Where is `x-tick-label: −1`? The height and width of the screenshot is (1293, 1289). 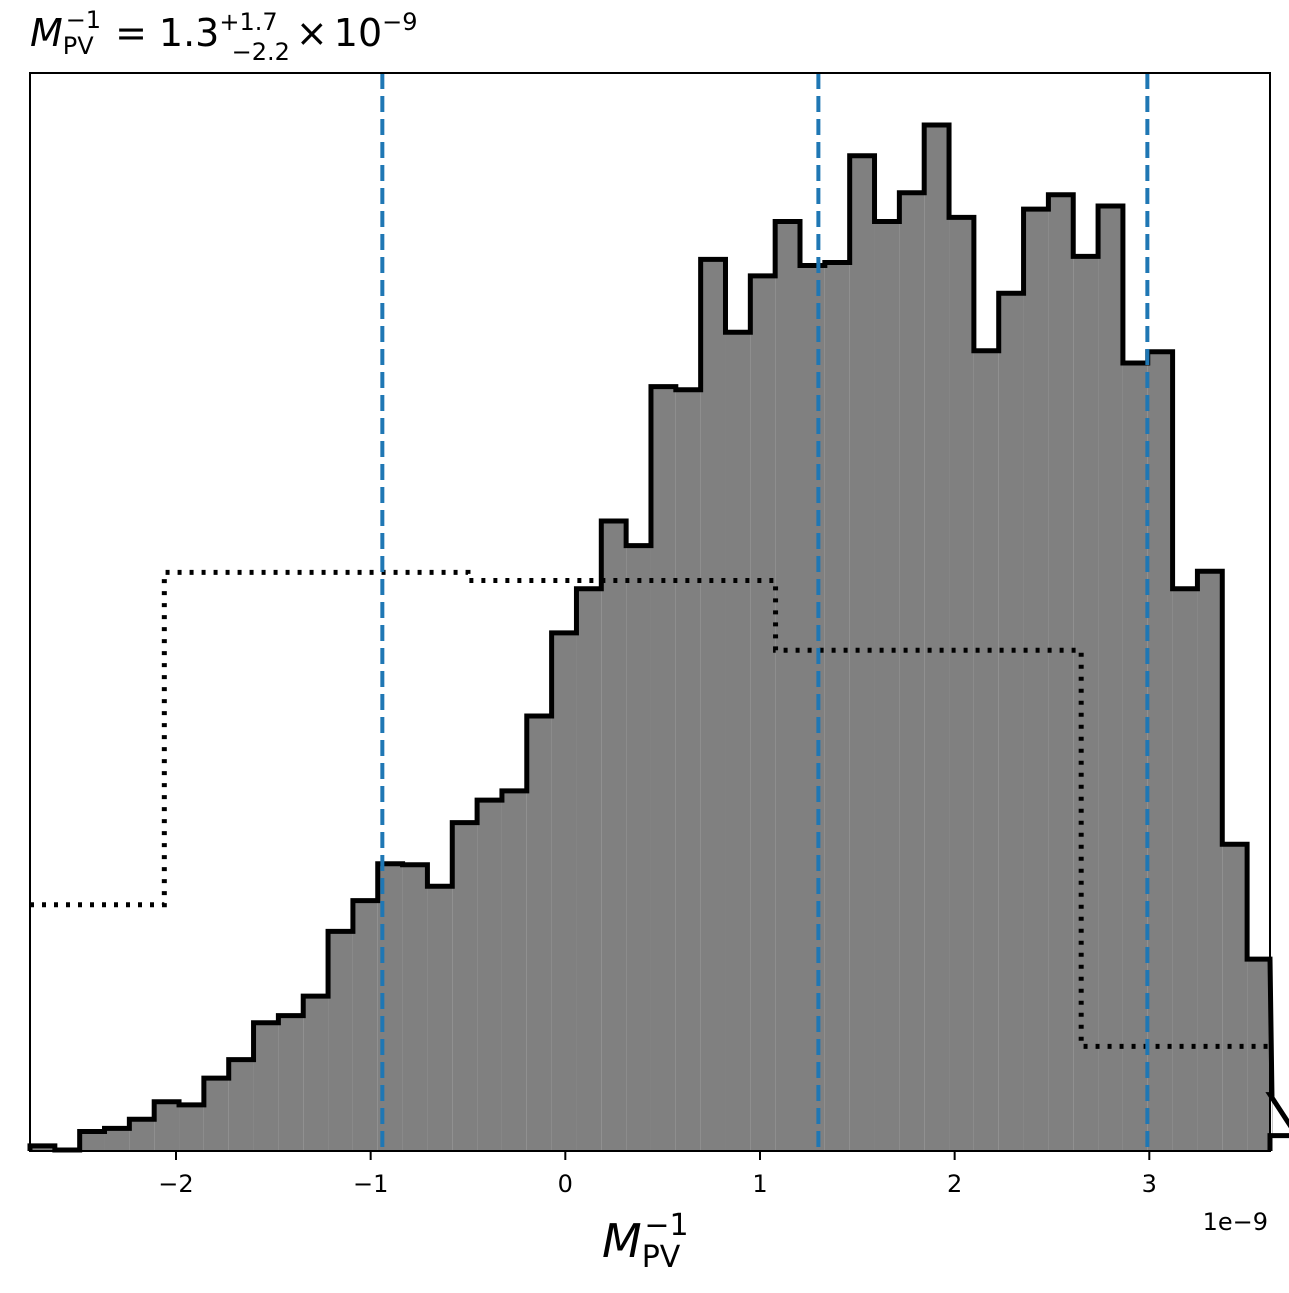
x-tick-label: −1 is located at coordinates (370, 1184).